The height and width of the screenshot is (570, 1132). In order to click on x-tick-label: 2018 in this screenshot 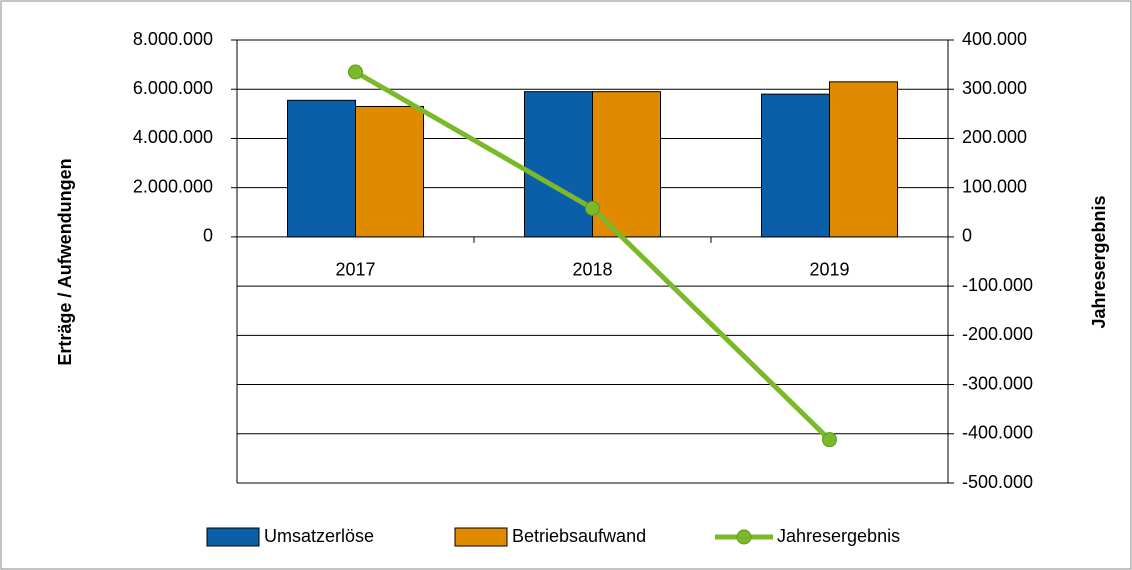, I will do `click(592, 270)`.